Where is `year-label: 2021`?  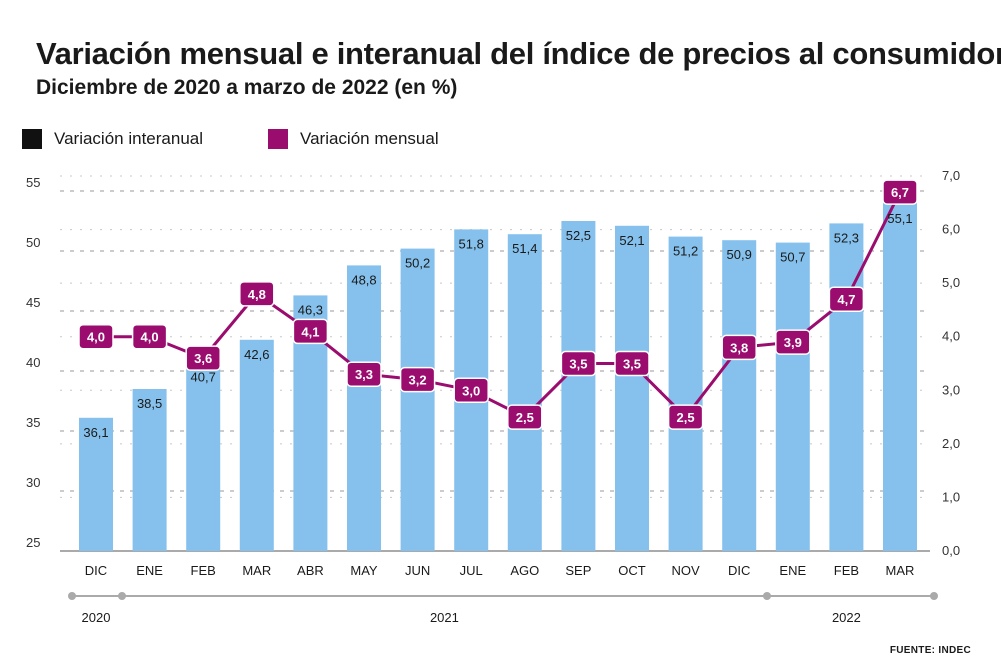 year-label: 2021 is located at coordinates (444, 617).